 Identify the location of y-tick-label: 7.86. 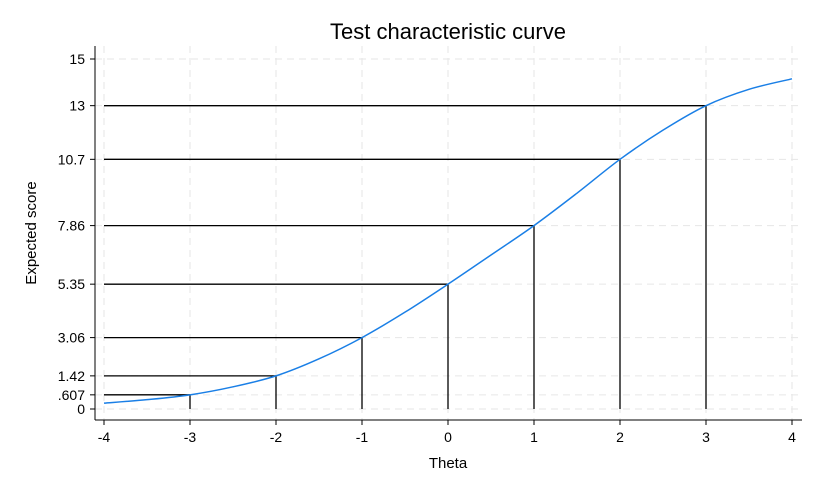
(71, 226).